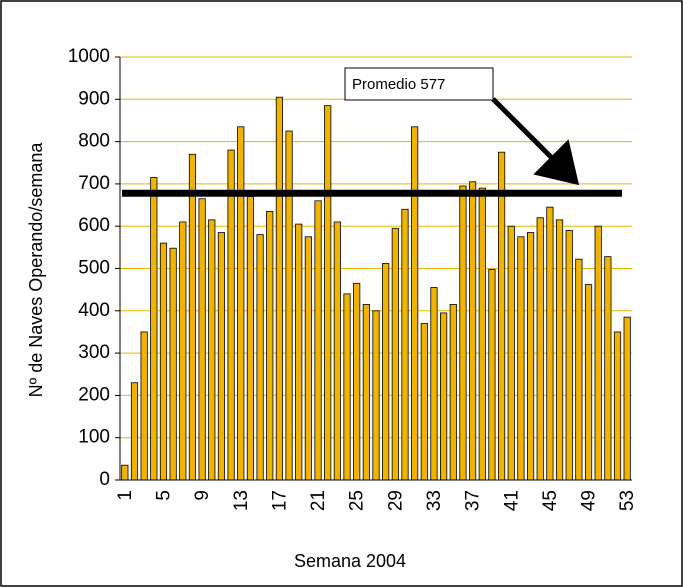 Image resolution: width=683 pixels, height=587 pixels. Describe the element at coordinates (94, 394) in the screenshot. I see `y-tick-label: 200` at that location.